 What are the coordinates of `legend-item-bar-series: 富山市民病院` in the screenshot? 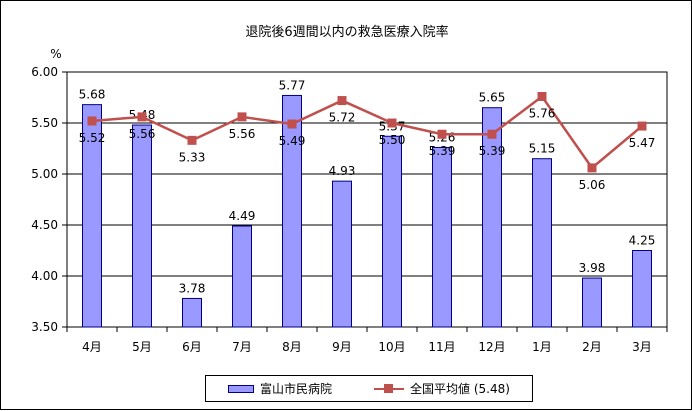 It's located at (280, 388).